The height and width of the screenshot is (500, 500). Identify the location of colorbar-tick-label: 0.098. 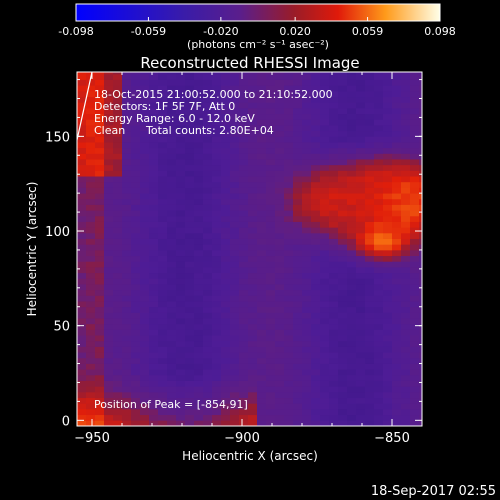
(440, 31).